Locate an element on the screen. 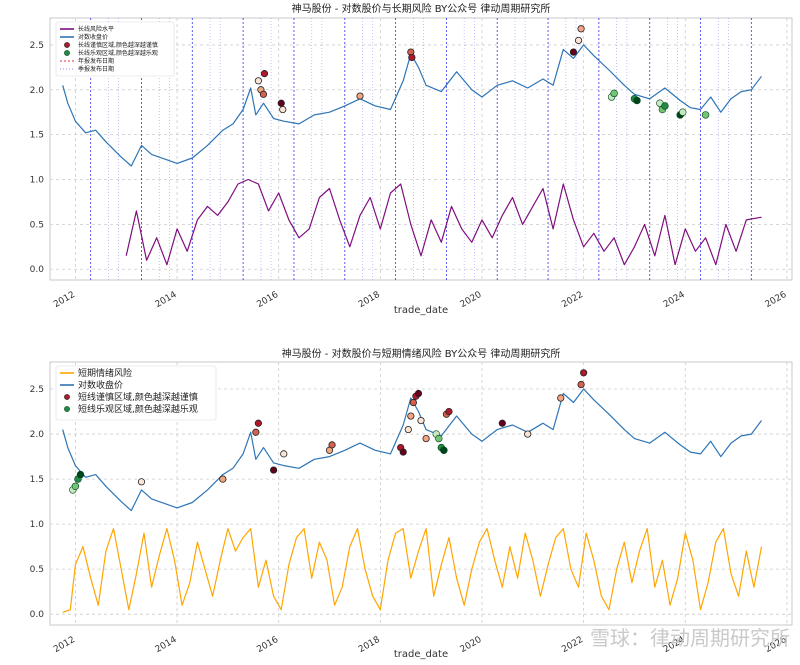  legend-label: 长线乐观区域,颜色越深越乐观 is located at coordinates (118, 53).